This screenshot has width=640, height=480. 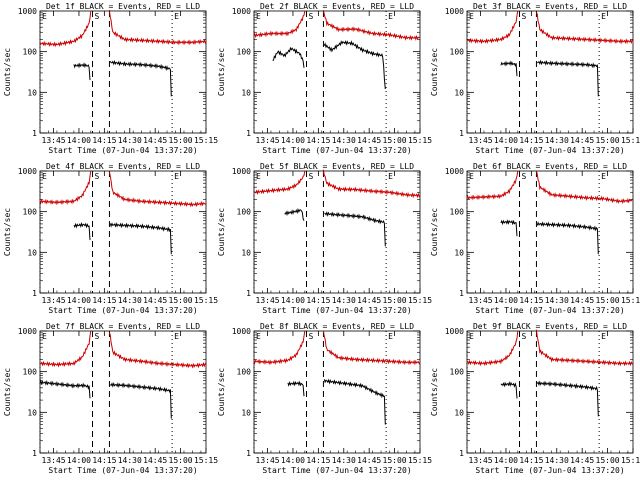 I want to click on panel-title: Det 4f BLACK = Events, RED = LLD, so click(x=123, y=166).